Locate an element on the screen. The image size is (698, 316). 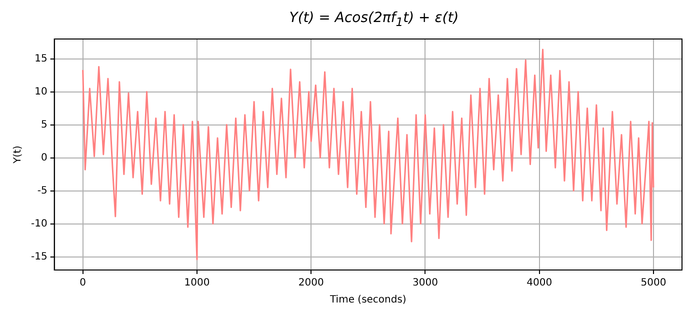
x-tick-label: 5000 is located at coordinates (653, 283).